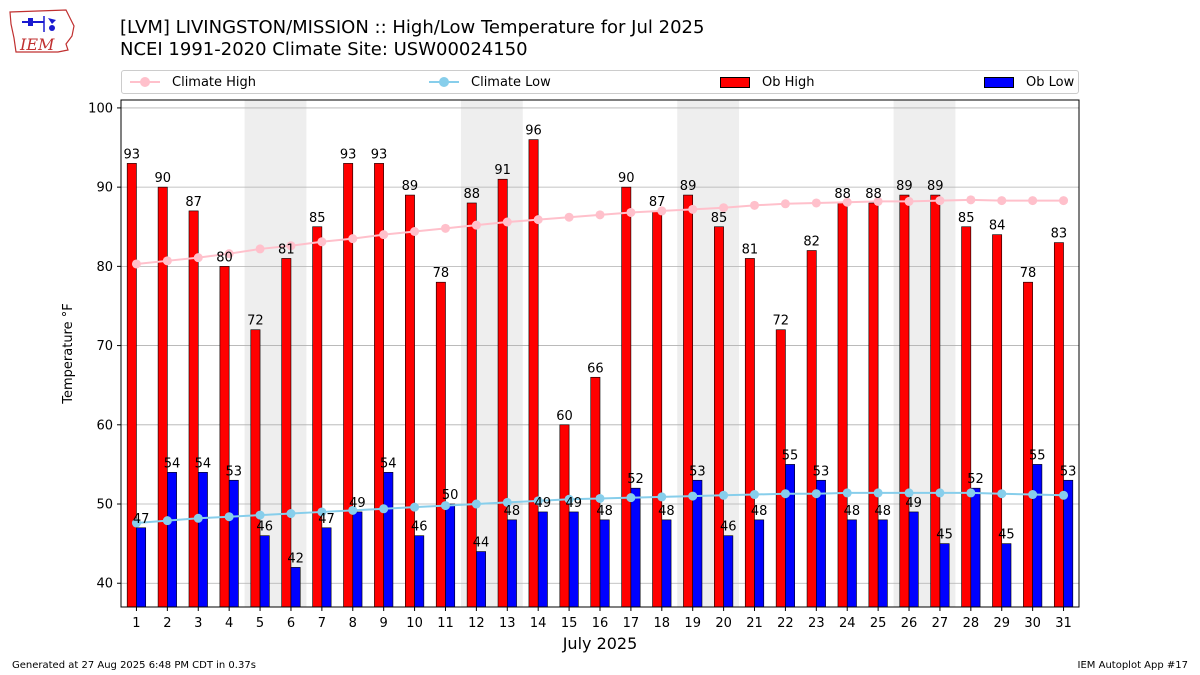 This screenshot has width=1200, height=675. Describe the element at coordinates (136, 623) in the screenshot. I see `x-tick-label: 1` at that location.